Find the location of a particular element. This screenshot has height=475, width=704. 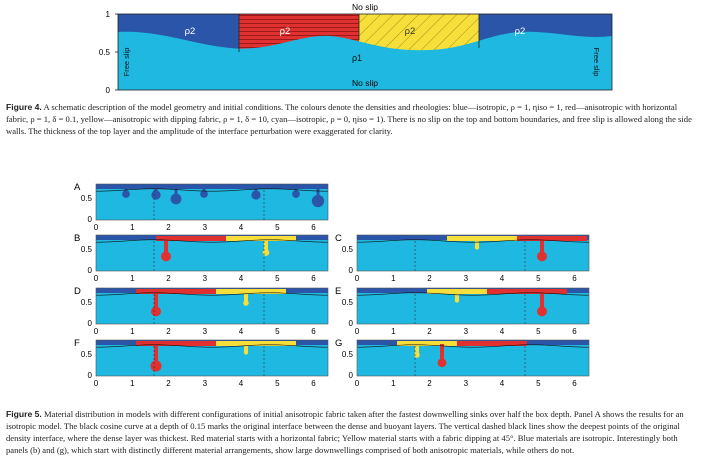

panel-b: 0.5 00 1 2 3 4 5 6 B is located at coordinates (201, 258).